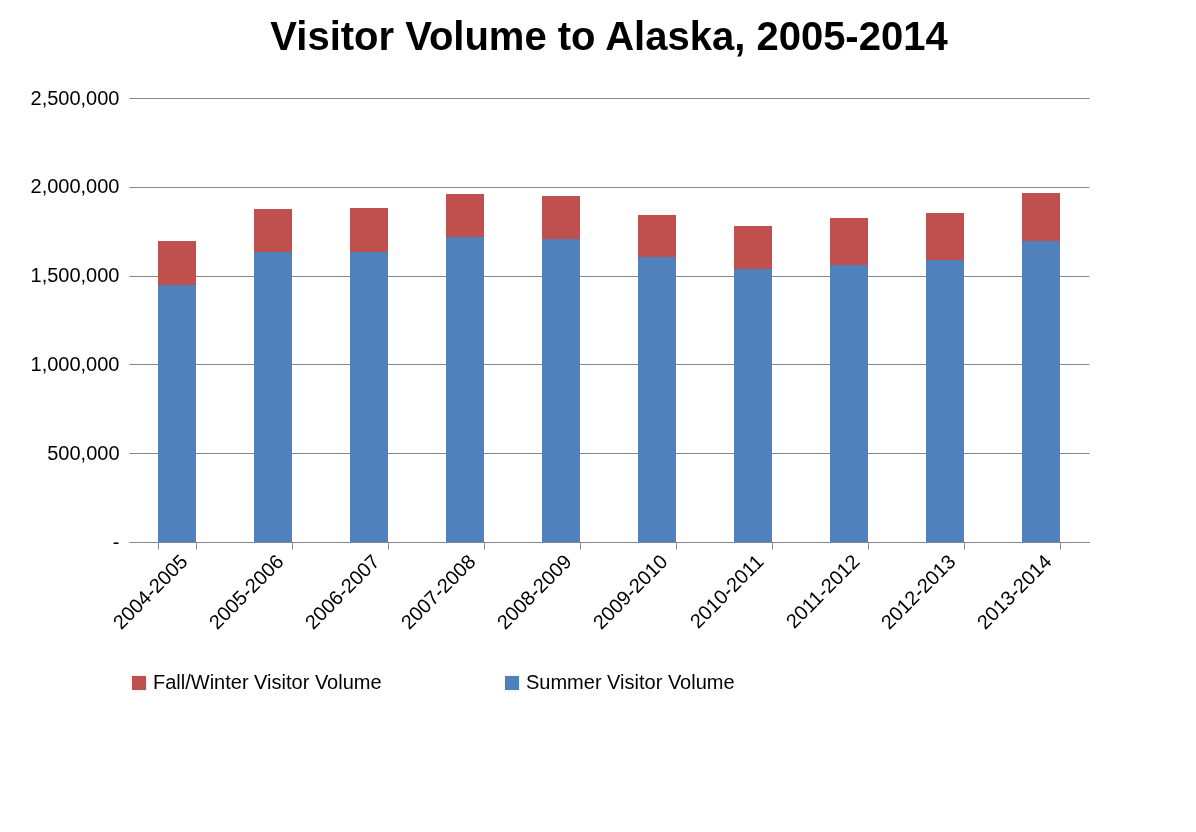  Describe the element at coordinates (116, 541) in the screenshot. I see `y-tick-label: -` at that location.